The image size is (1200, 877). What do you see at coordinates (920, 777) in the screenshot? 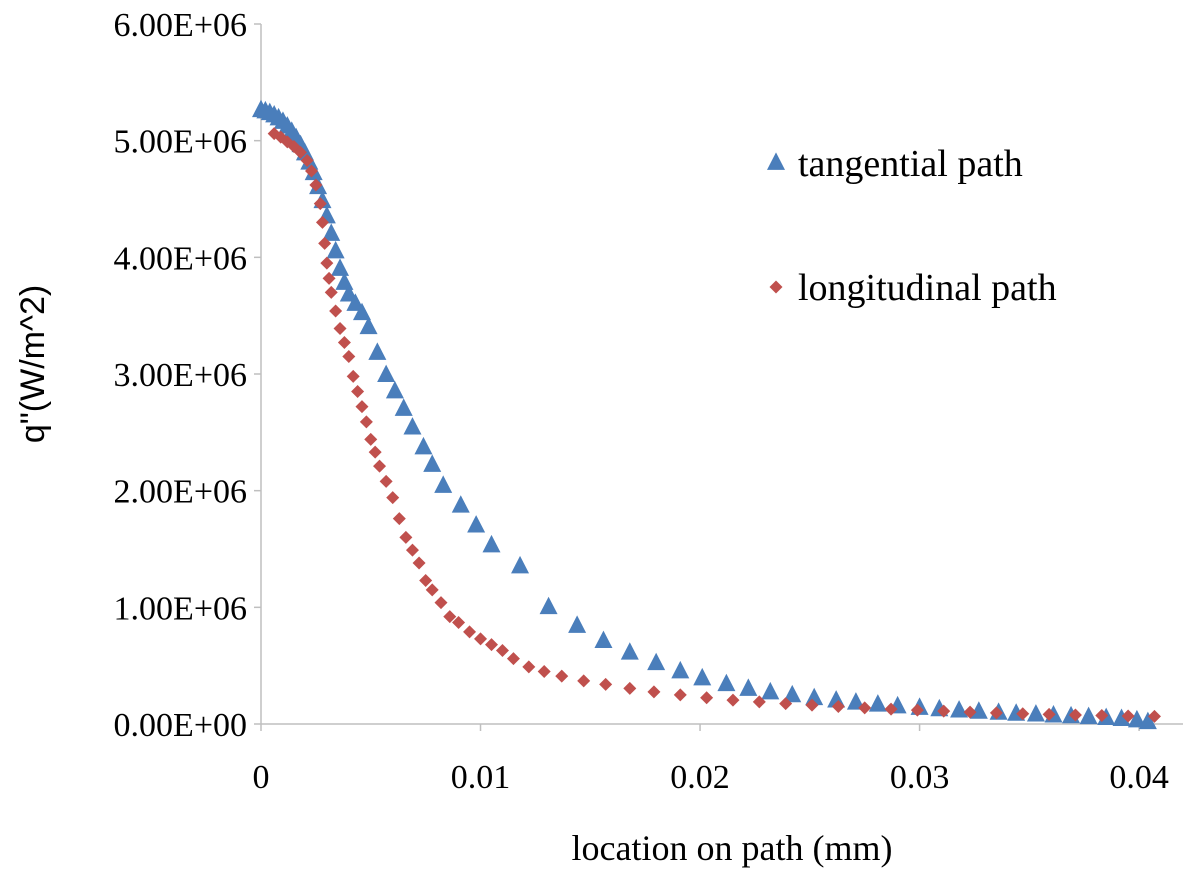
I see `x-tick-label: 0.03` at bounding box center [920, 777].